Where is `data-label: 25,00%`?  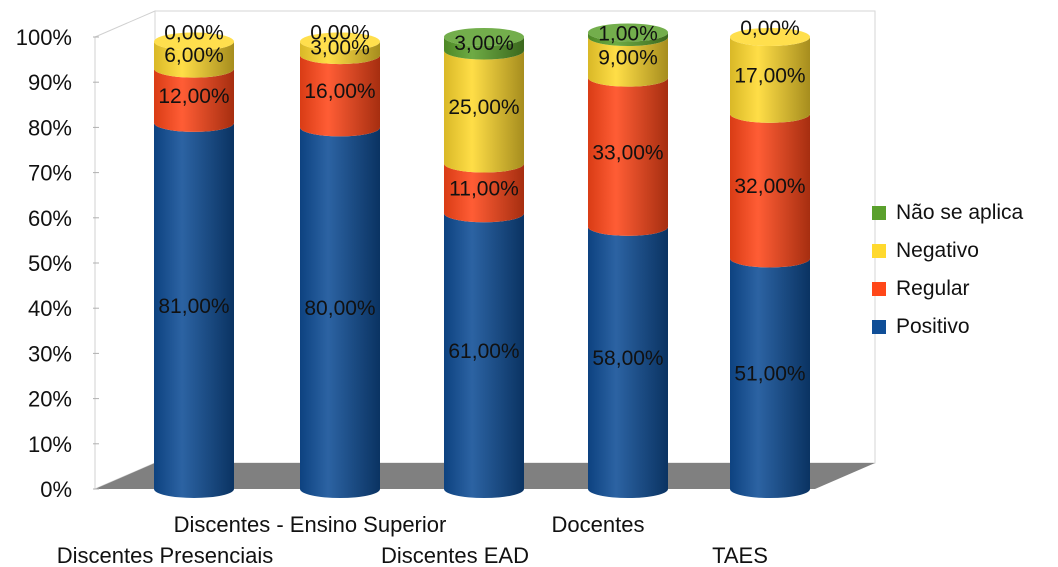
data-label: 25,00% is located at coordinates (483, 107).